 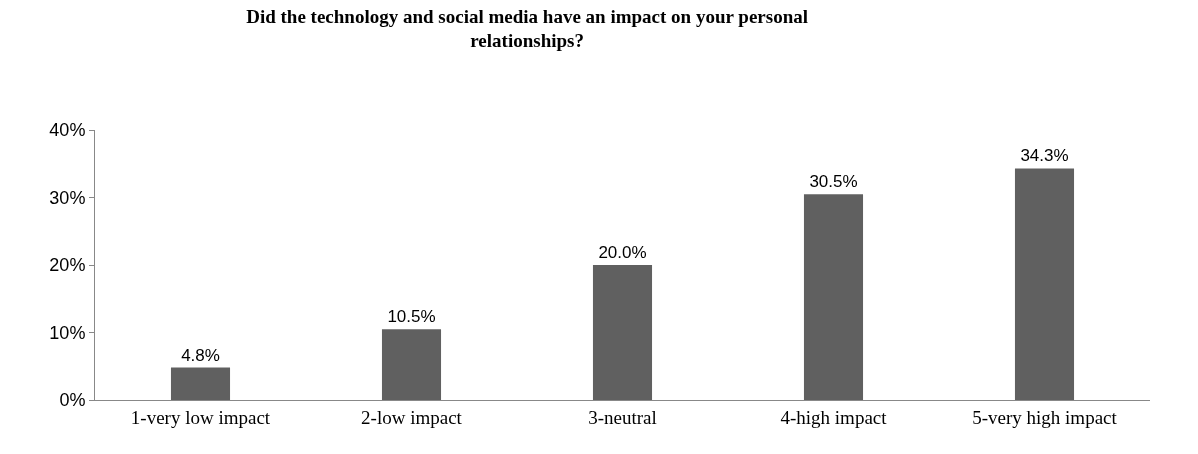 What do you see at coordinates (834, 417) in the screenshot?
I see `x-tick-label: 4-high impact` at bounding box center [834, 417].